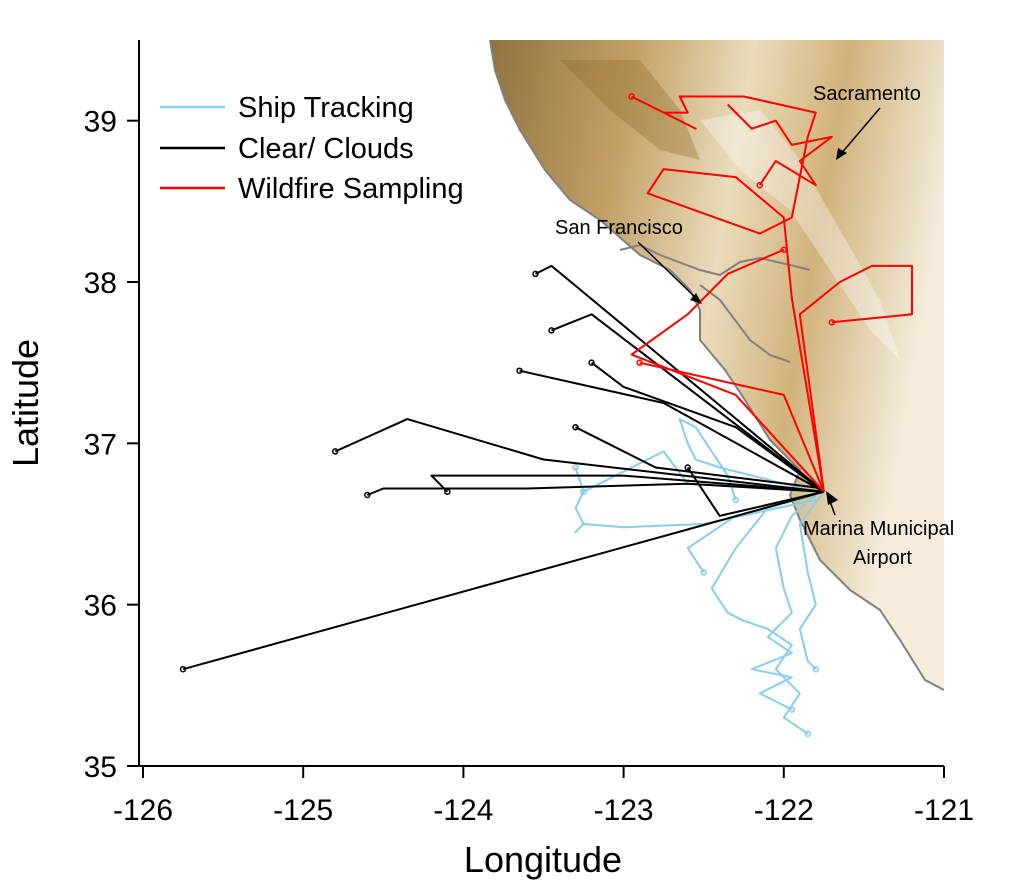 The image size is (1024, 885). I want to click on bay-outline, so click(715, 303).